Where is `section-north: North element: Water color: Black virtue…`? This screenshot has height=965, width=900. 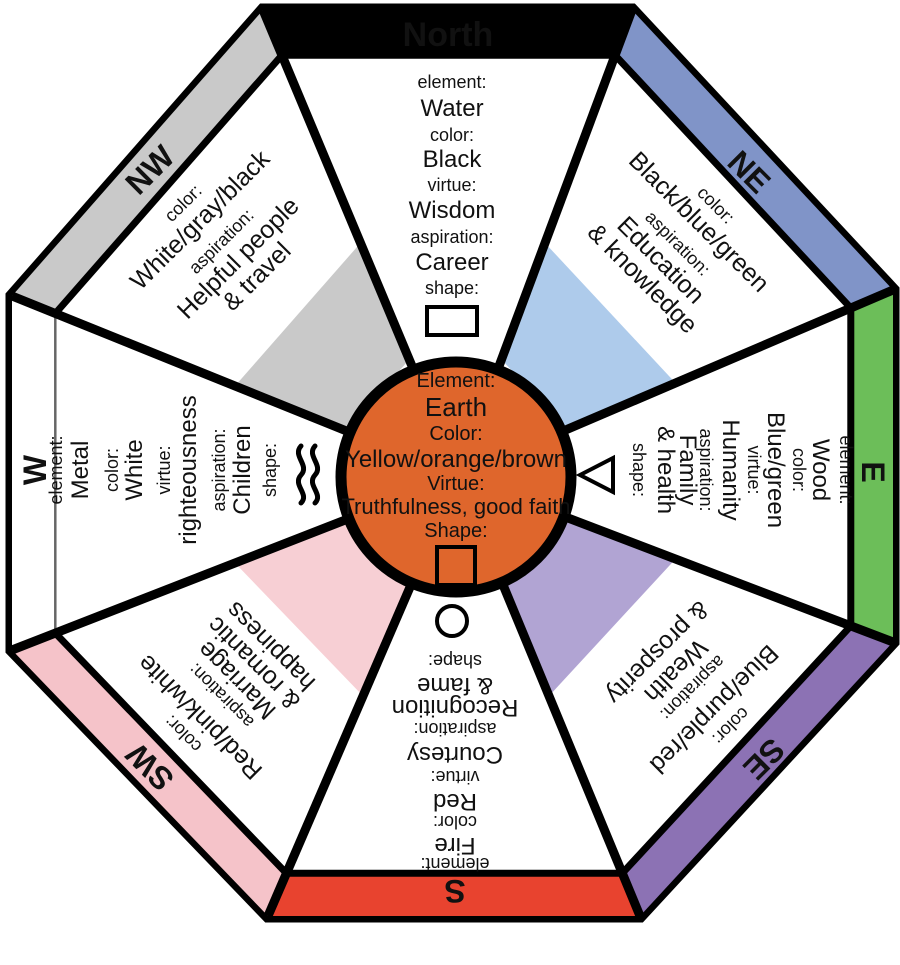 section-north: North element: Water color: Black virtue… is located at coordinates (449, 157).